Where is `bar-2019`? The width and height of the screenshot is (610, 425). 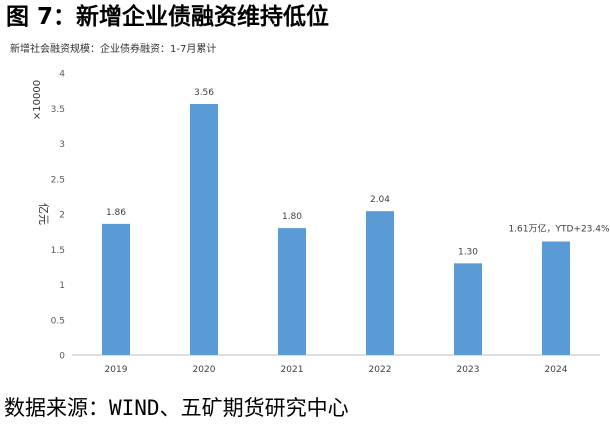
bar-2019 is located at coordinates (116, 289).